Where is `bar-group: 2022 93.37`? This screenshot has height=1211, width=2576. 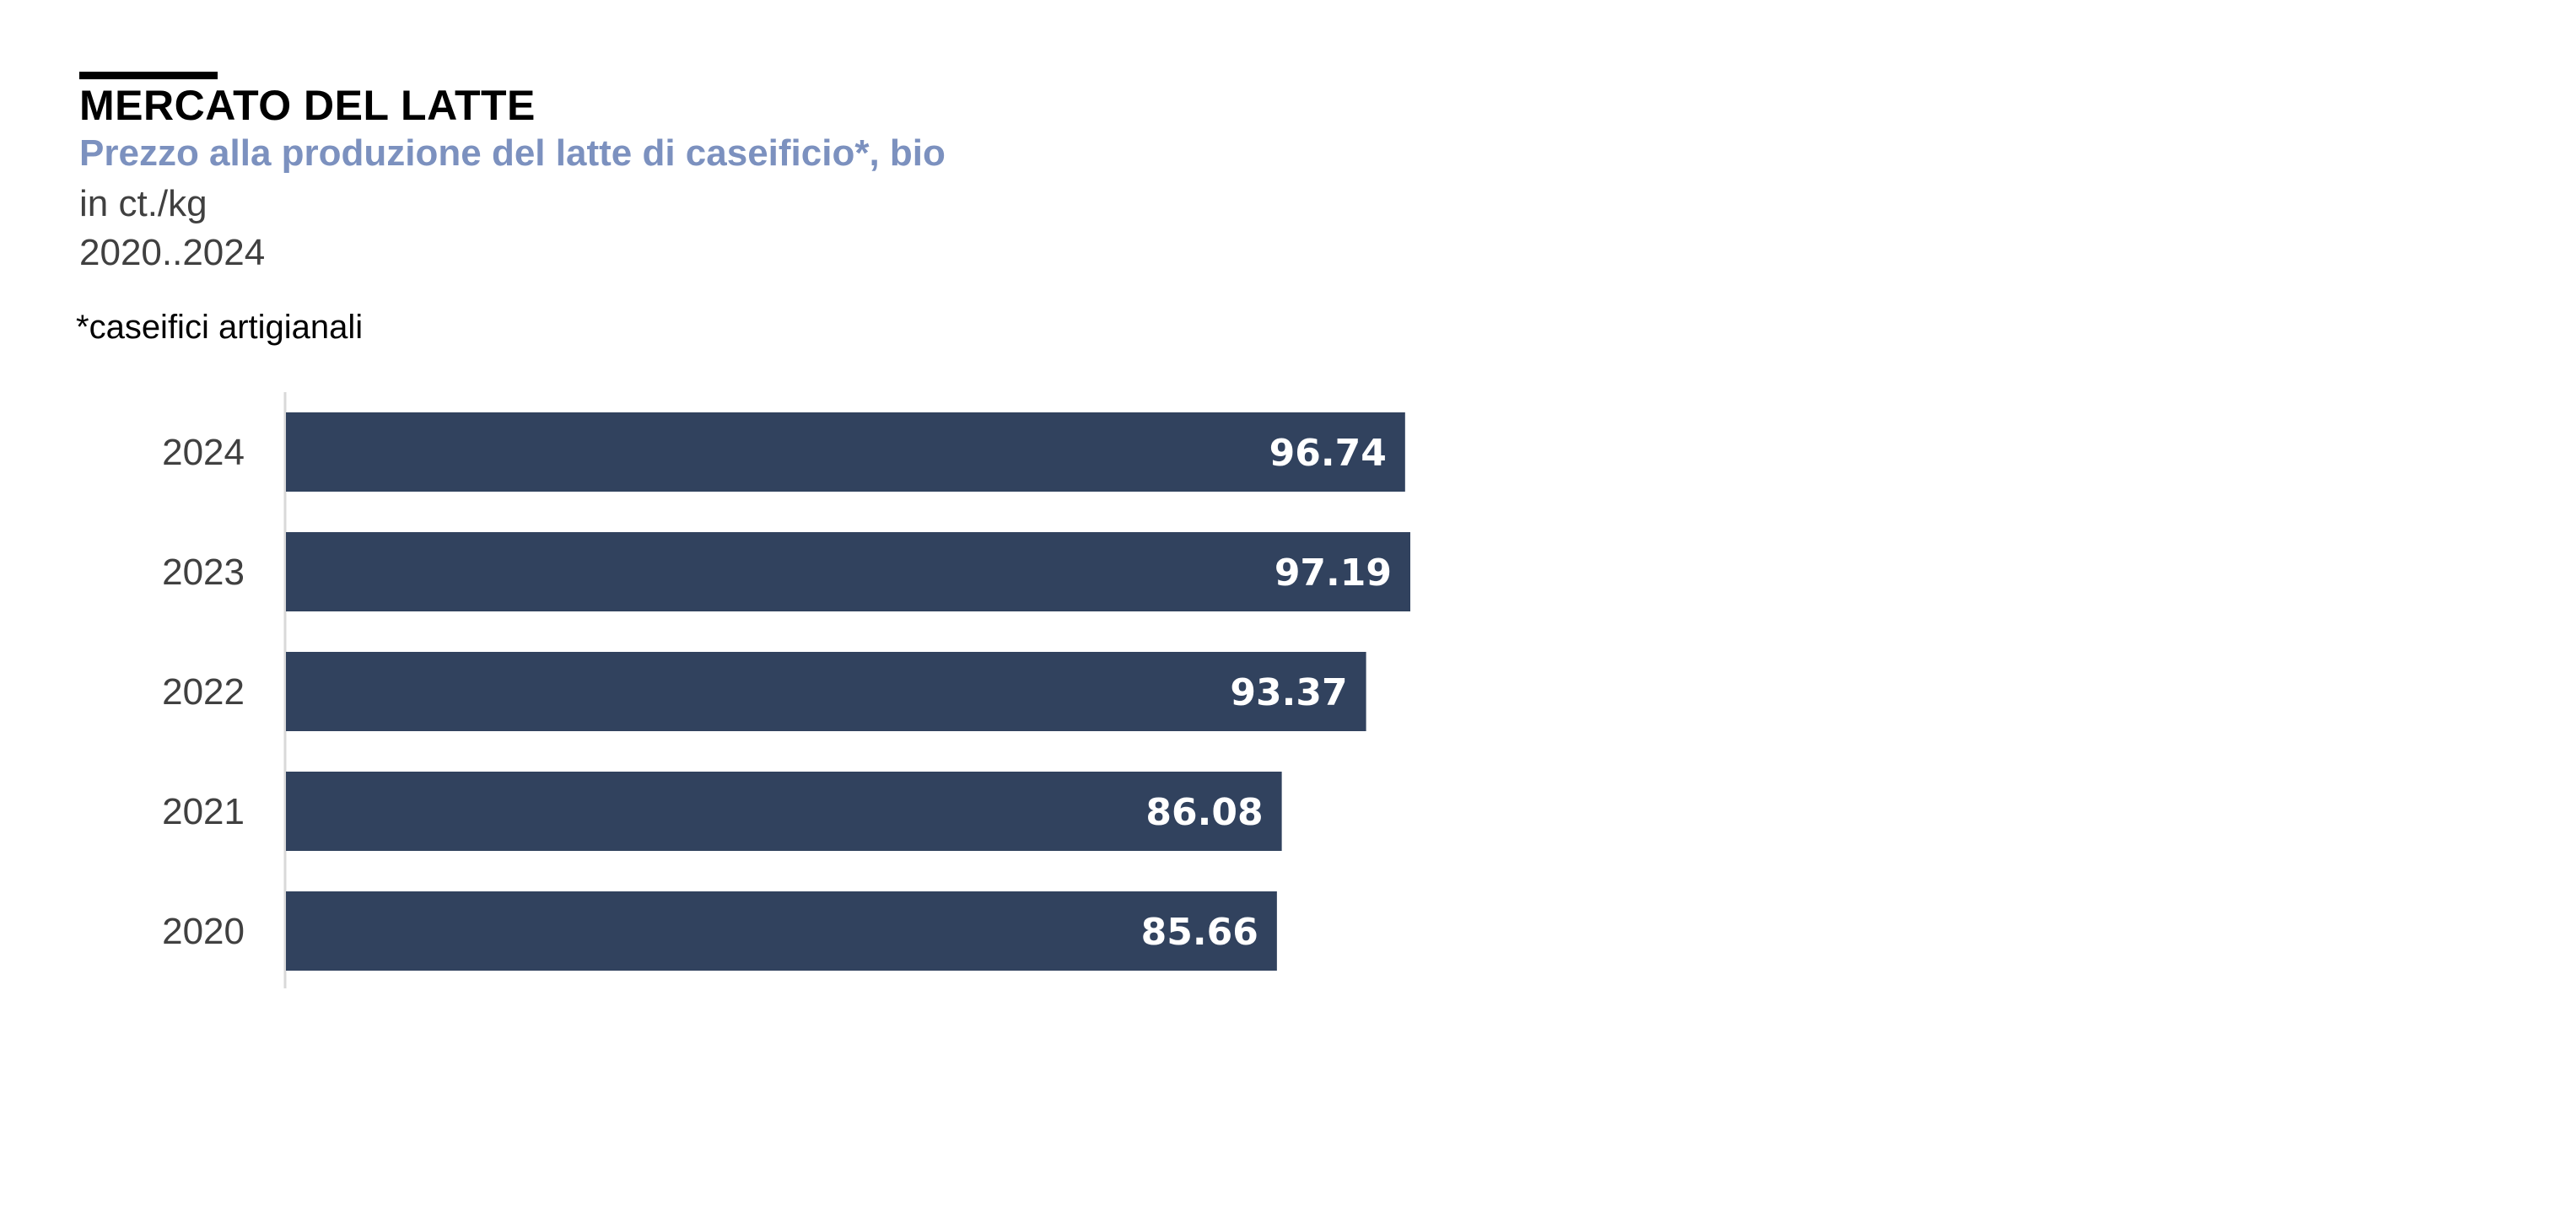 bar-group: 2022 93.37 is located at coordinates (764, 692).